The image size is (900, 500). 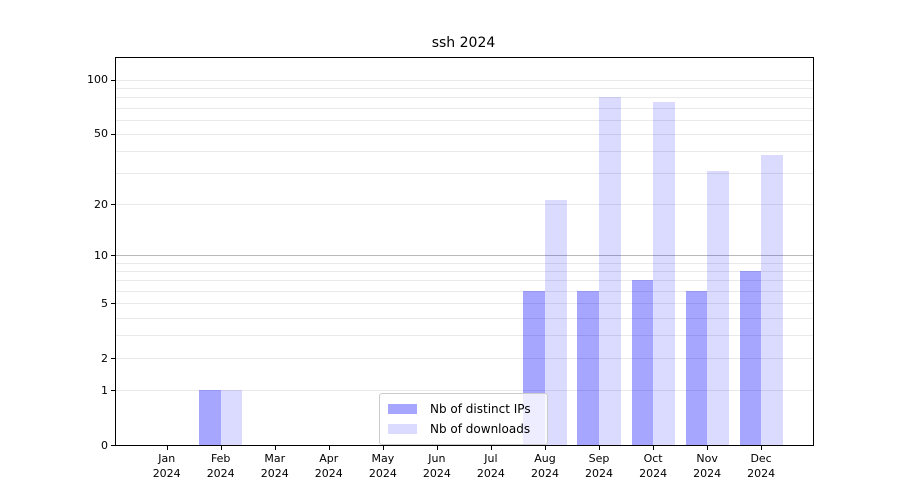 I want to click on chart-title: ssh 2024, so click(x=463, y=43).